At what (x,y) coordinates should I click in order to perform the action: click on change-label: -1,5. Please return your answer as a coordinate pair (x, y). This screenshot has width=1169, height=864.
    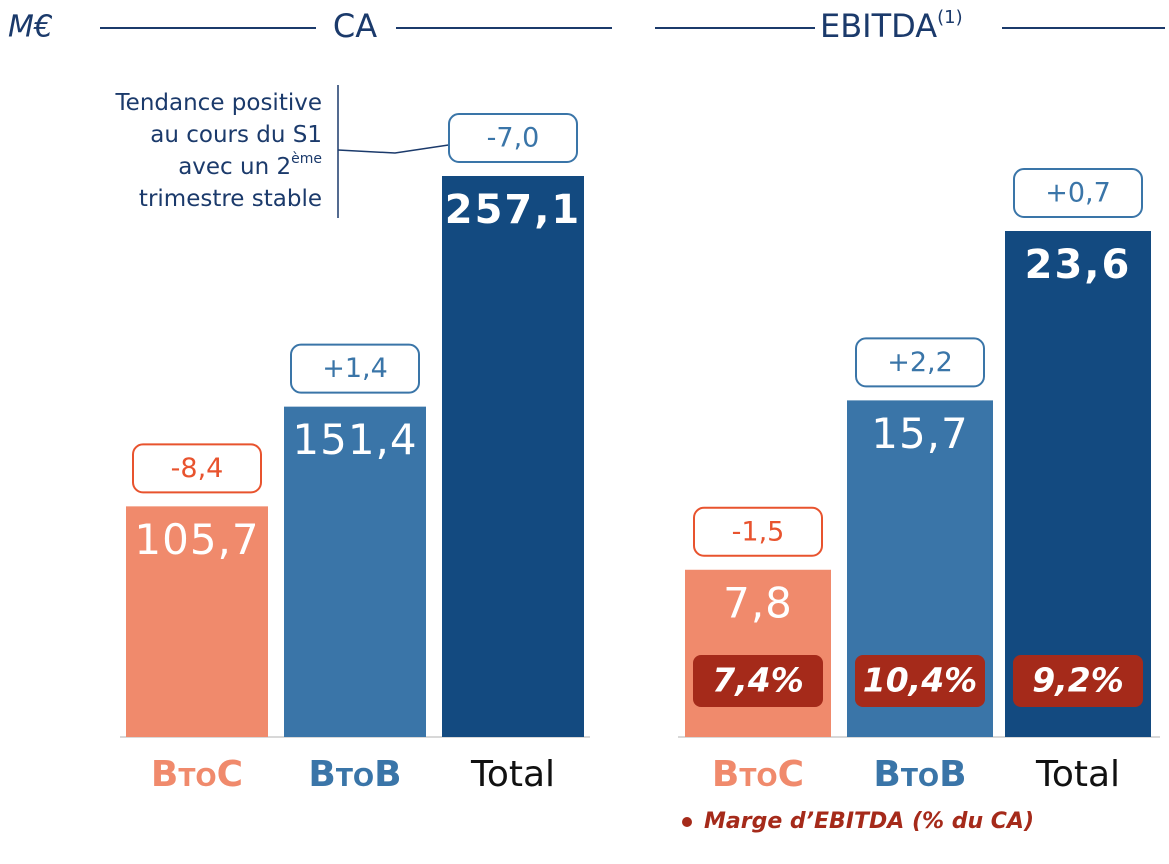
    Looking at the image, I should click on (758, 531).